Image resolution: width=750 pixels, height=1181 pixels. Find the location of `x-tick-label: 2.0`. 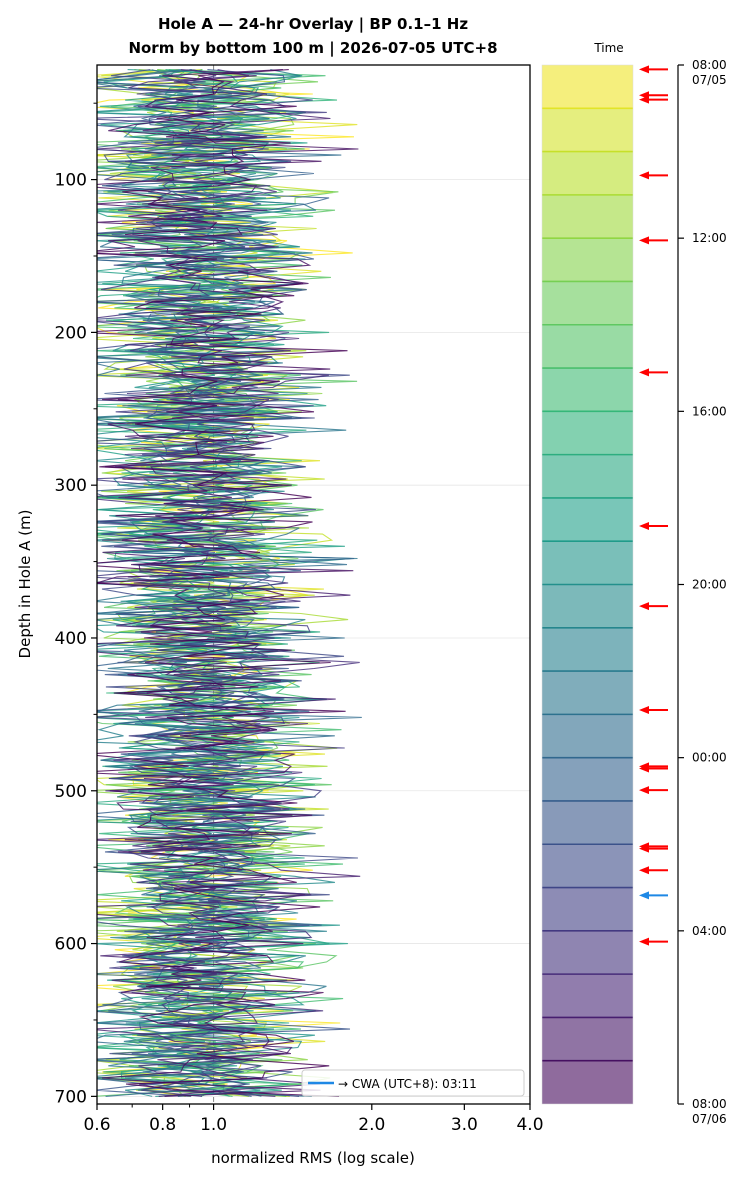

x-tick-label: 2.0 is located at coordinates (371, 1125).